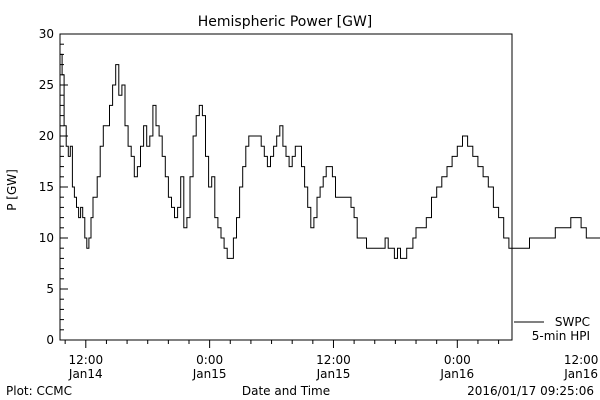 The image size is (600, 400). What do you see at coordinates (561, 336) in the screenshot?
I see `legend-hpi-label: 5-min HPI` at bounding box center [561, 336].